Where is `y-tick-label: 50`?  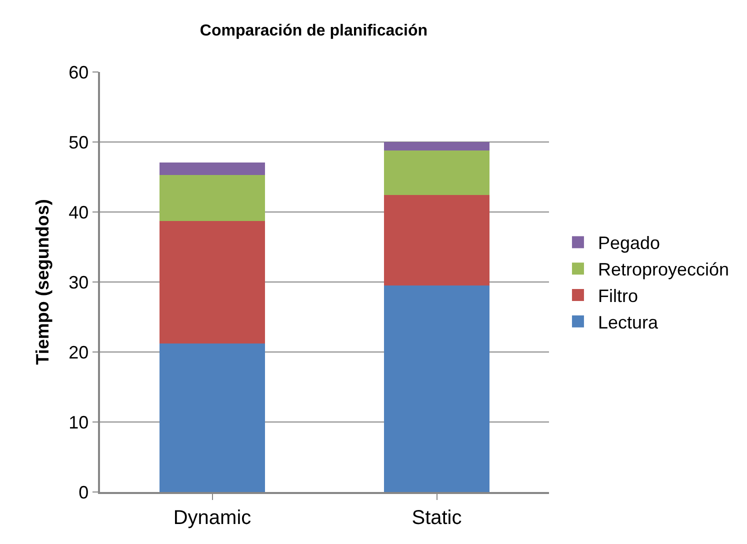
y-tick-label: 50 is located at coordinates (78, 142).